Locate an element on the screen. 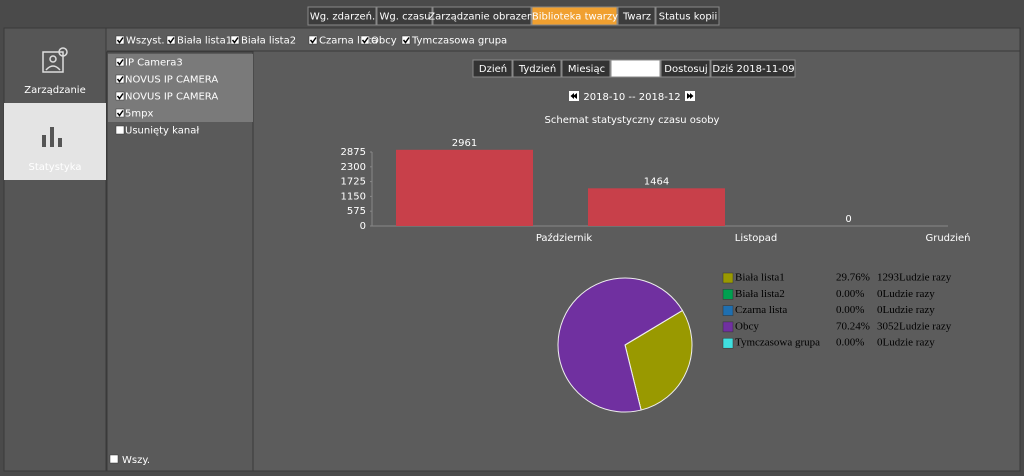  filter-label: Czarna lista is located at coordinates (348, 41).